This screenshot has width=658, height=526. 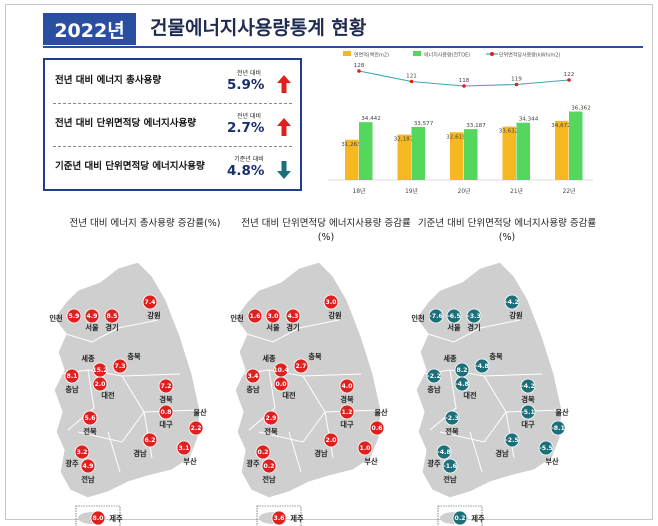 I want to click on stat-value: 2.7%, so click(x=246, y=128).